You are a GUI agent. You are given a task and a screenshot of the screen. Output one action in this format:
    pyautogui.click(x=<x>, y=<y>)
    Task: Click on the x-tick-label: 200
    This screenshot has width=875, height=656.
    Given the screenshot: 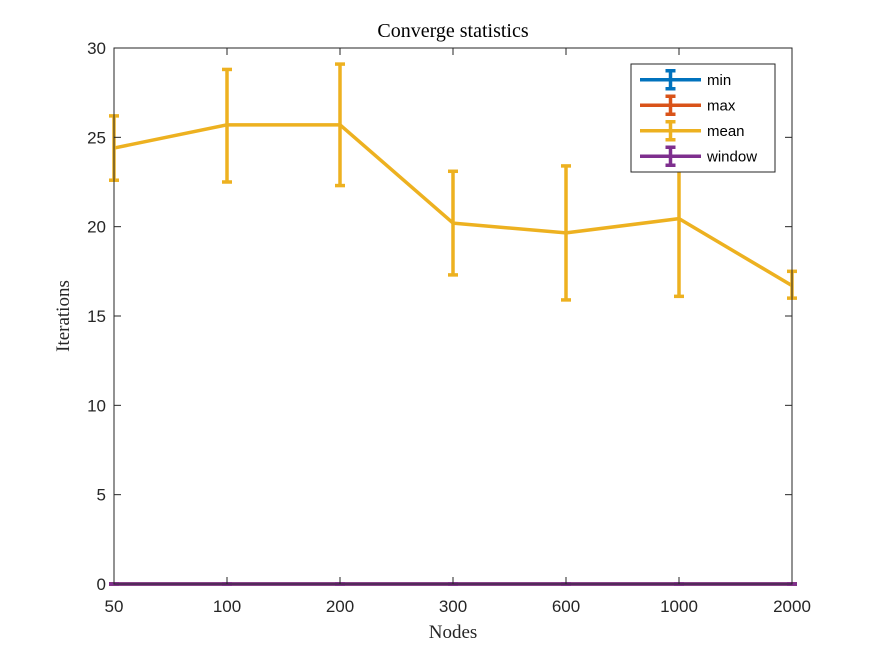 What is the action you would take?
    pyautogui.click(x=340, y=606)
    